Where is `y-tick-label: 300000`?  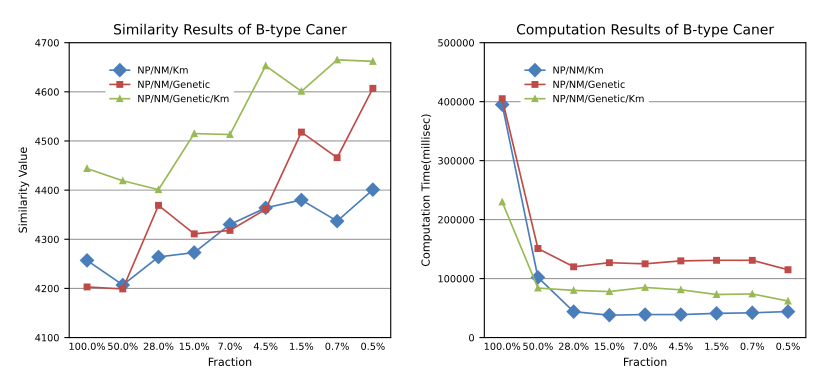 y-tick-label: 300000 is located at coordinates (456, 160).